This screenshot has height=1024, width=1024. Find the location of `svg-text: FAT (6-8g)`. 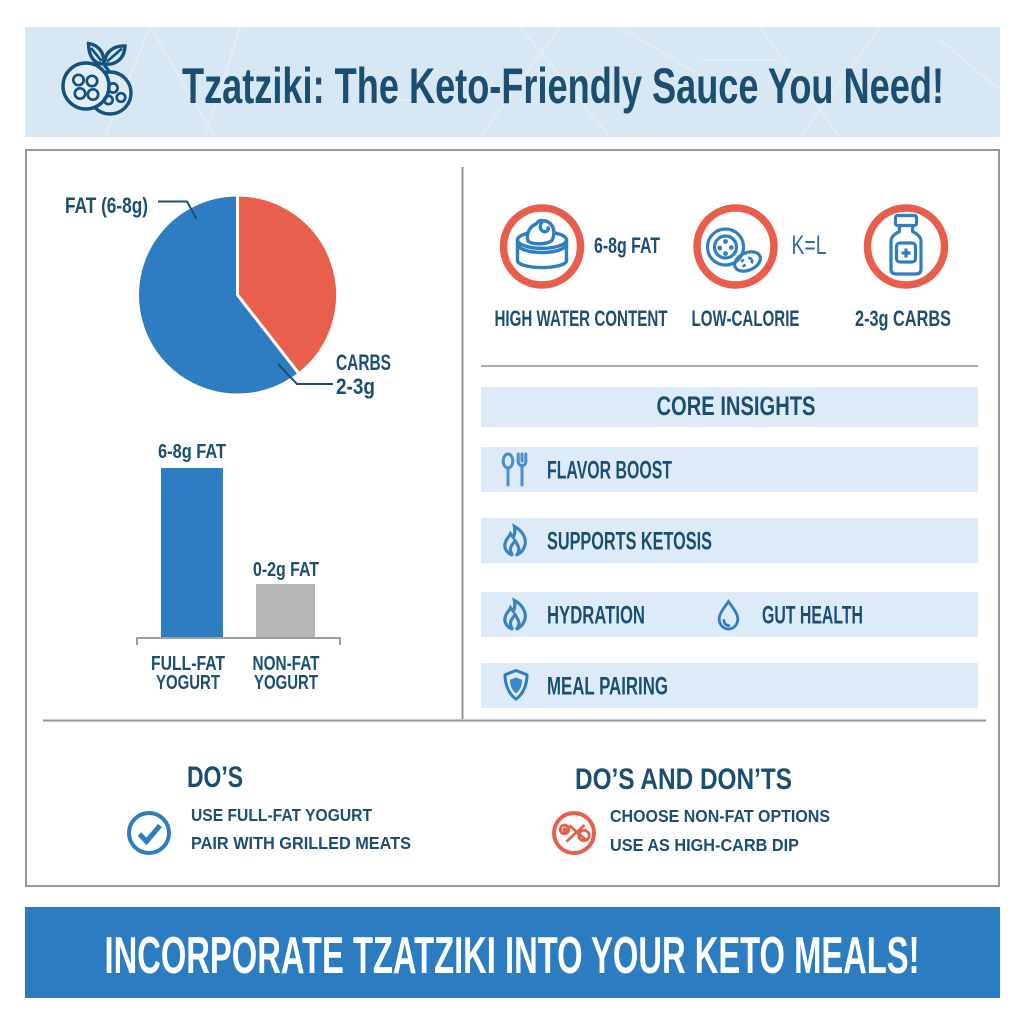

svg-text: FAT (6-8g) is located at coordinates (106, 205).